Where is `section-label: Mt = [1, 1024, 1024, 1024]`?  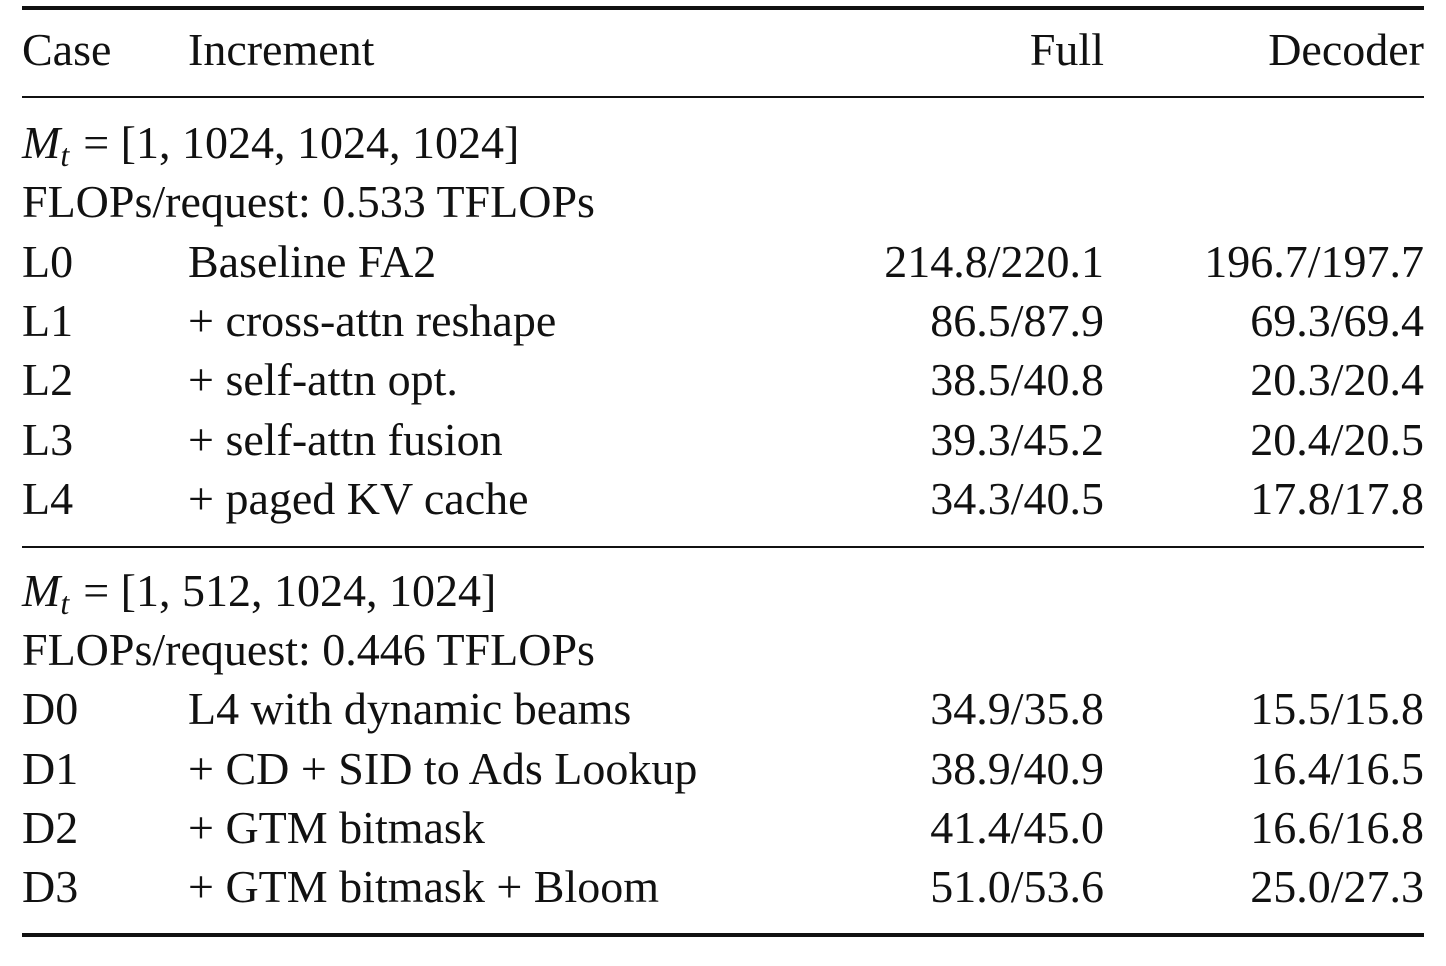 section-label: Mt = [1, 1024, 1024, 1024] is located at coordinates (270, 143).